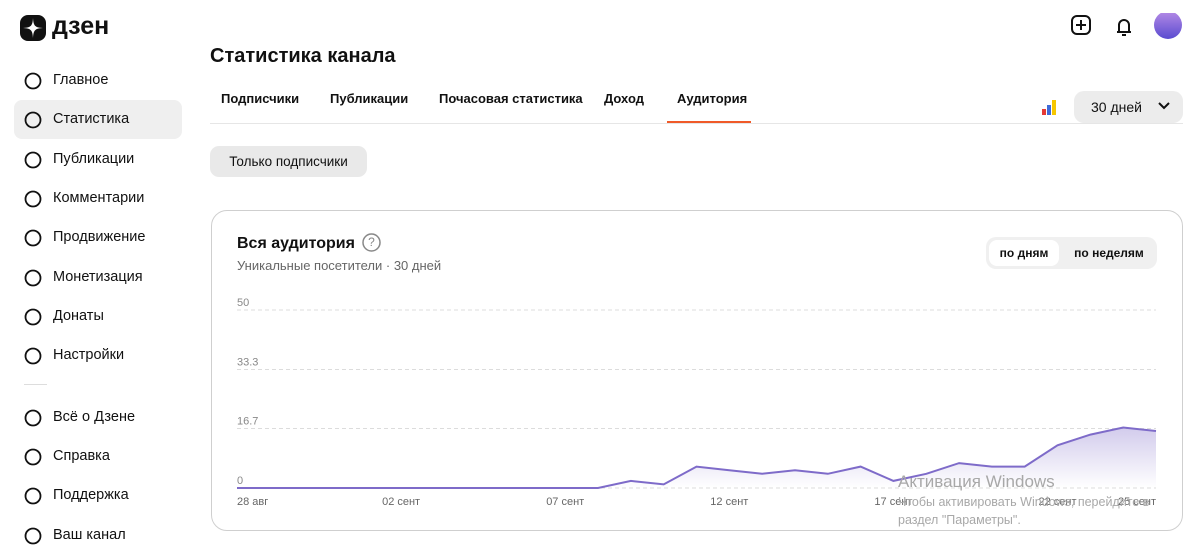 The width and height of the screenshot is (1200, 555). Describe the element at coordinates (94, 417) in the screenshot. I see `nav-label: Всё о Дзене` at that location.